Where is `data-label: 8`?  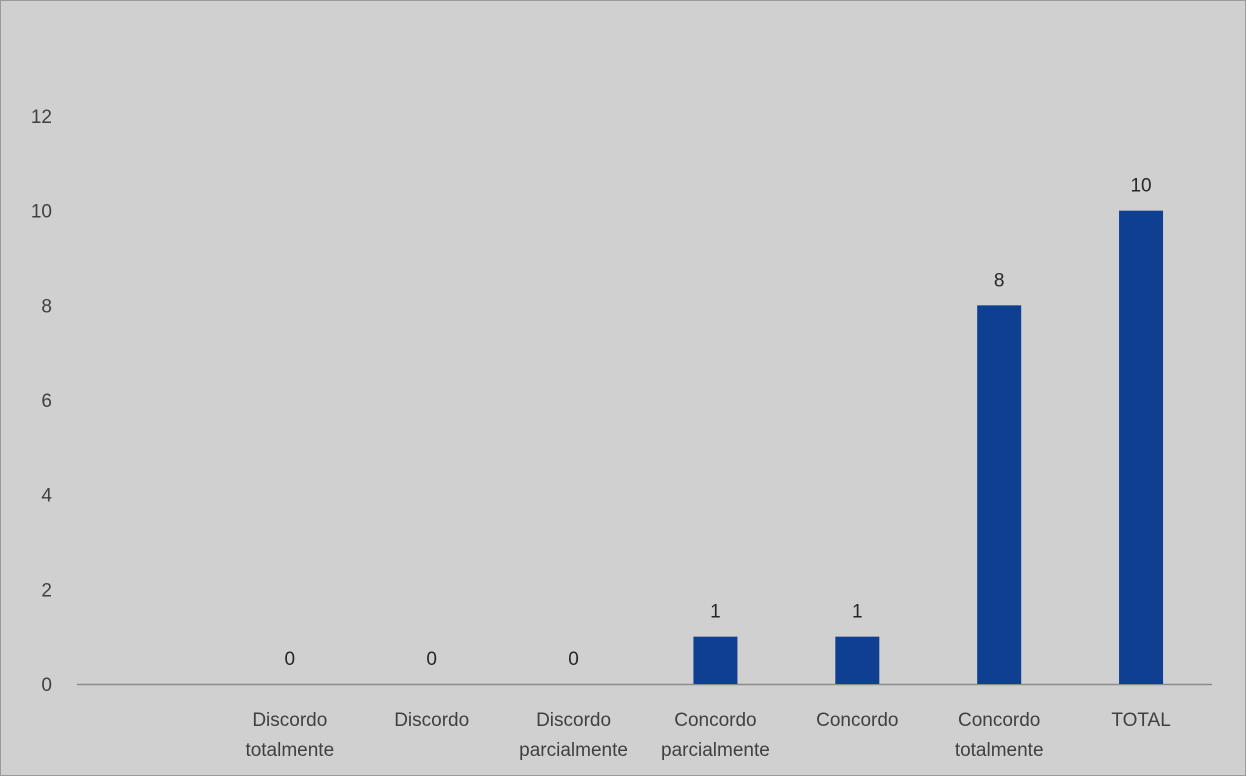 data-label: 8 is located at coordinates (999, 280).